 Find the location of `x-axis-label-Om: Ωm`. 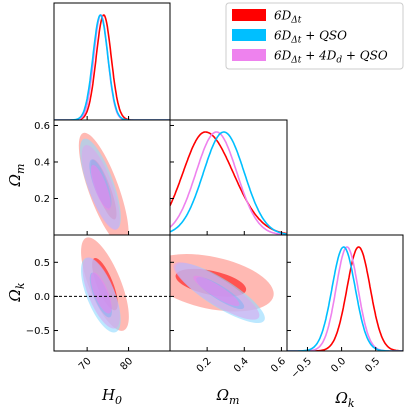

x-axis-label-Om: Ωm is located at coordinates (228, 396).